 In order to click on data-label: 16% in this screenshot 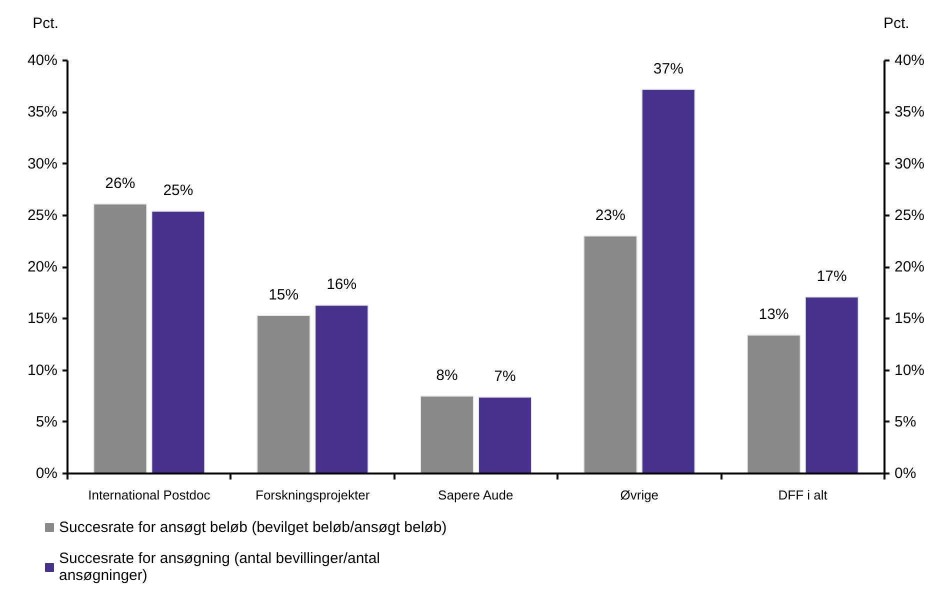, I will do `click(341, 285)`.